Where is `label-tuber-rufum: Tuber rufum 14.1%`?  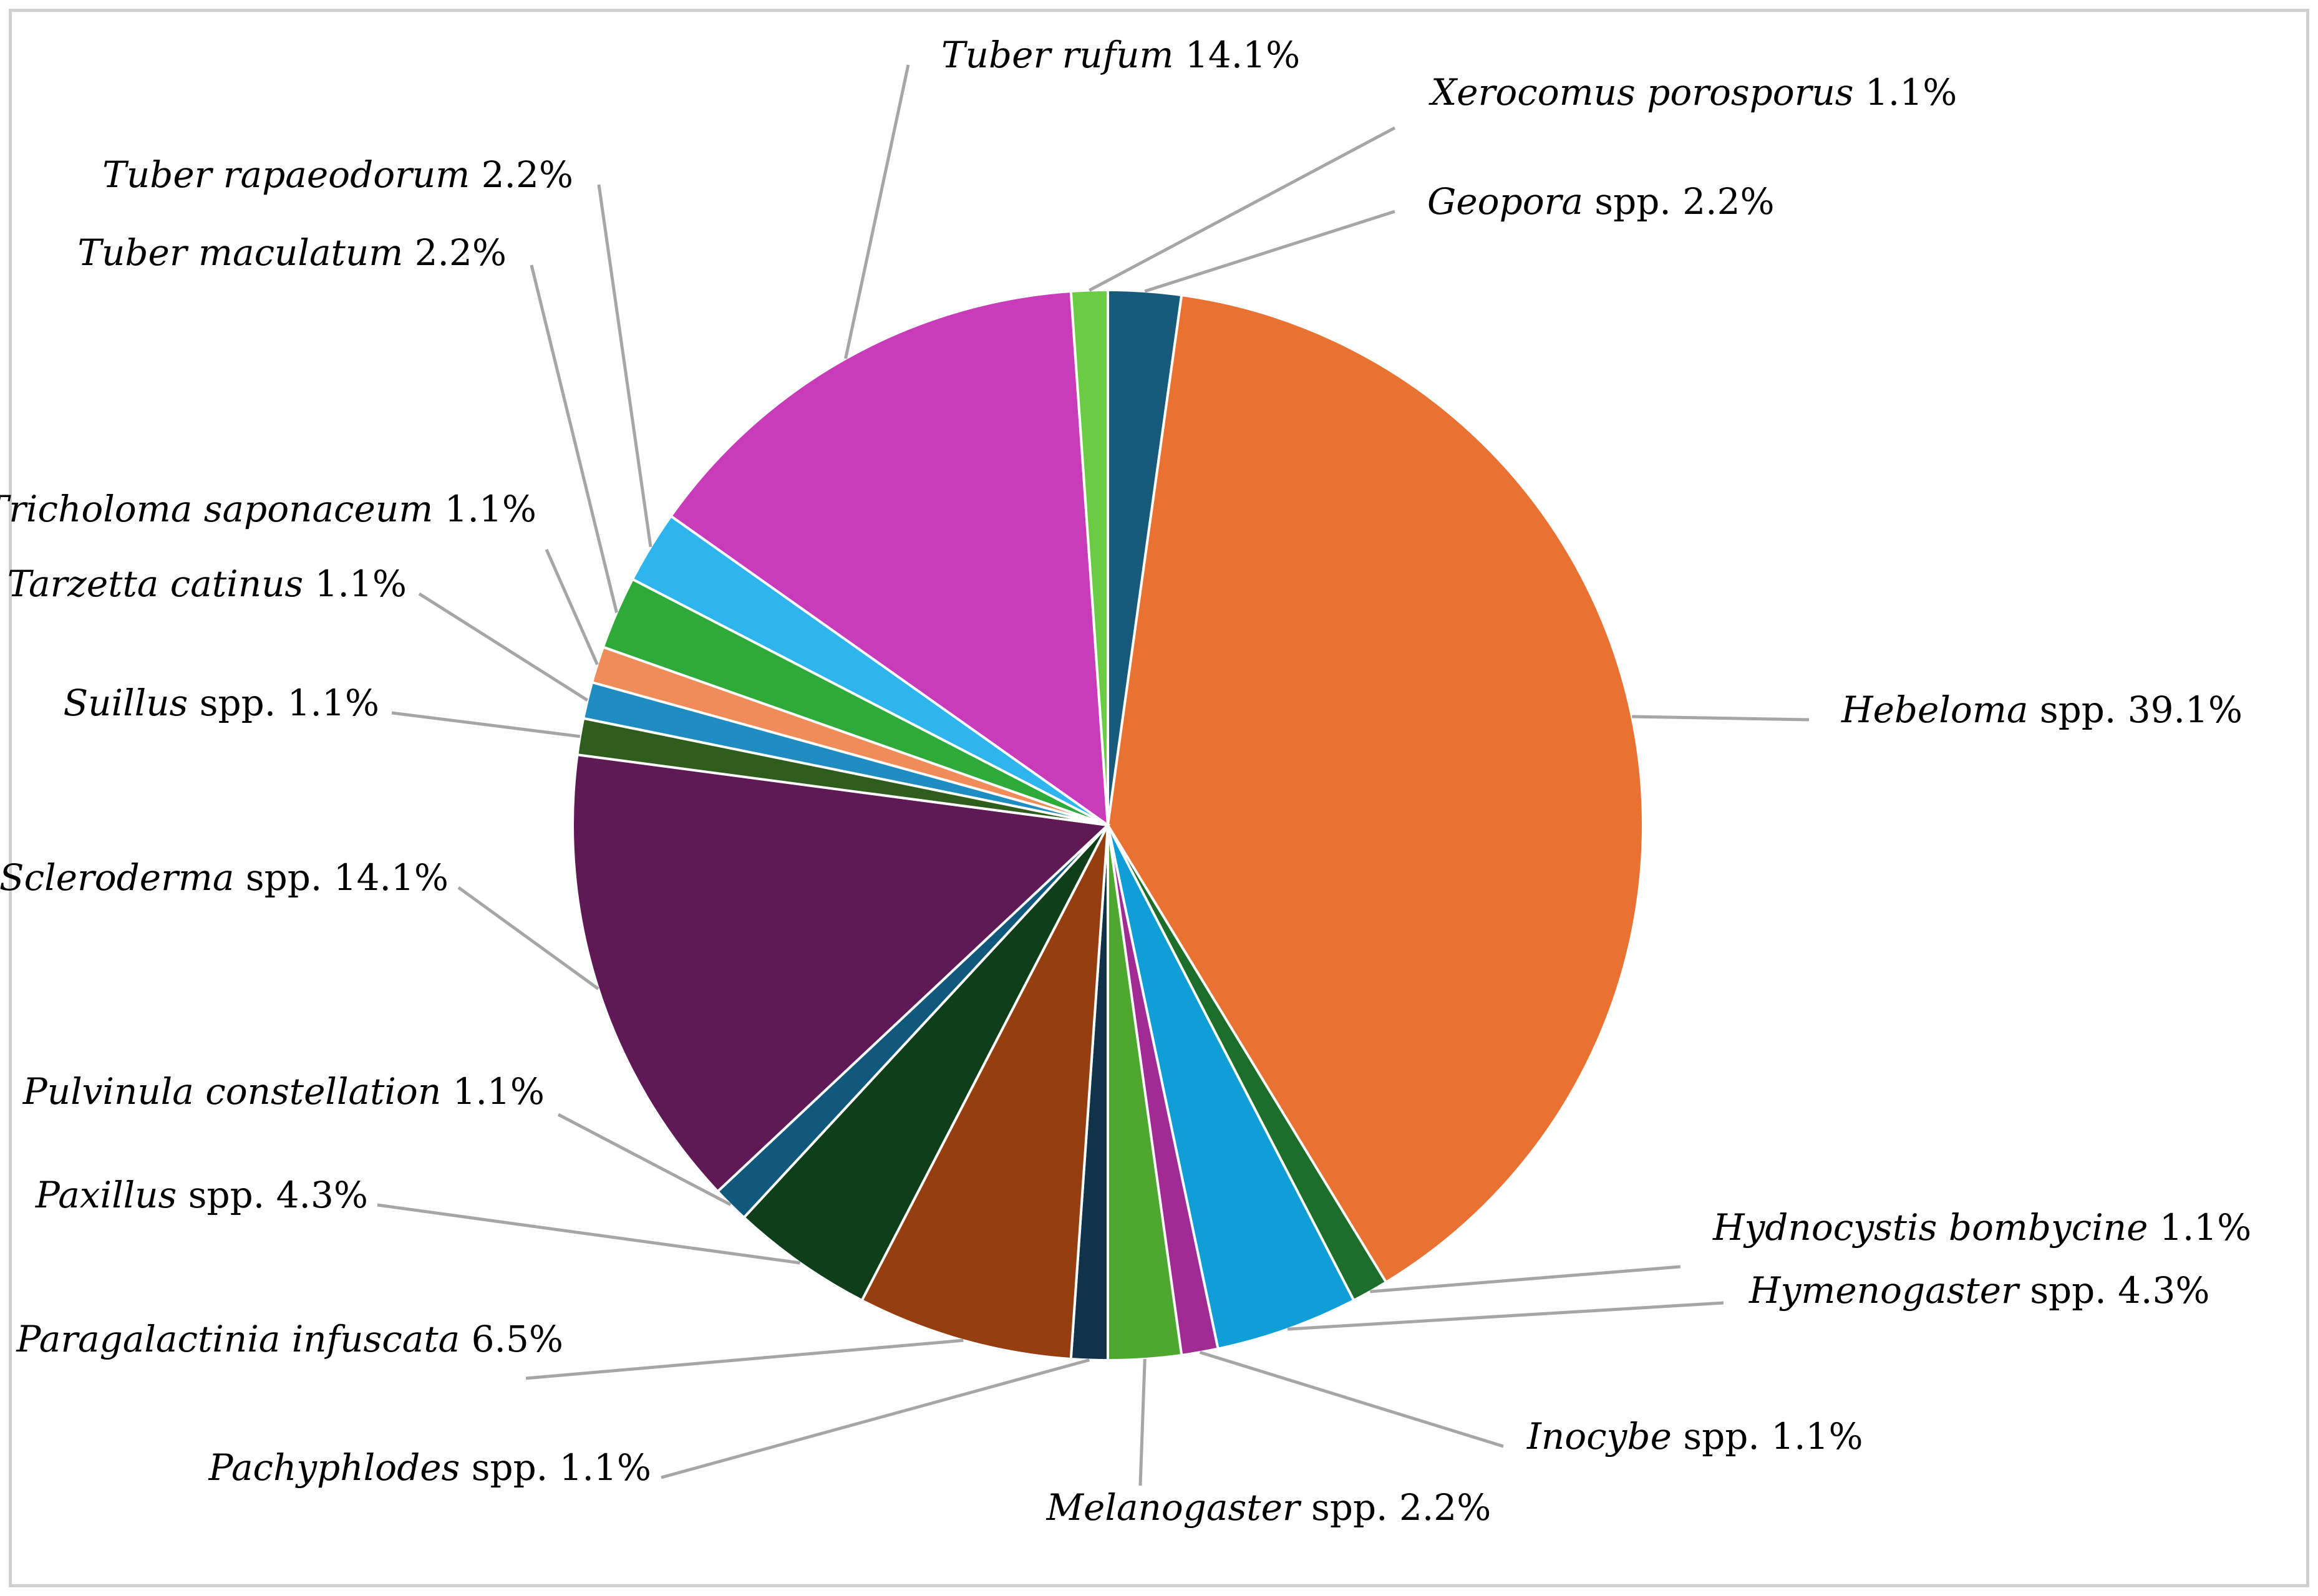 label-tuber-rufum: Tuber rufum 14.1% is located at coordinates (1120, 55).